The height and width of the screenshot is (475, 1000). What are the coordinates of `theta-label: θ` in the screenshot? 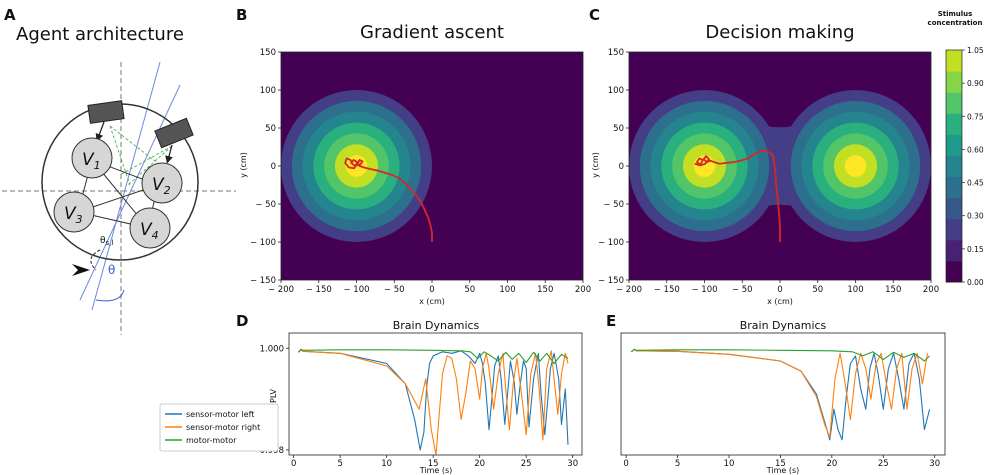 It's located at (111, 270).